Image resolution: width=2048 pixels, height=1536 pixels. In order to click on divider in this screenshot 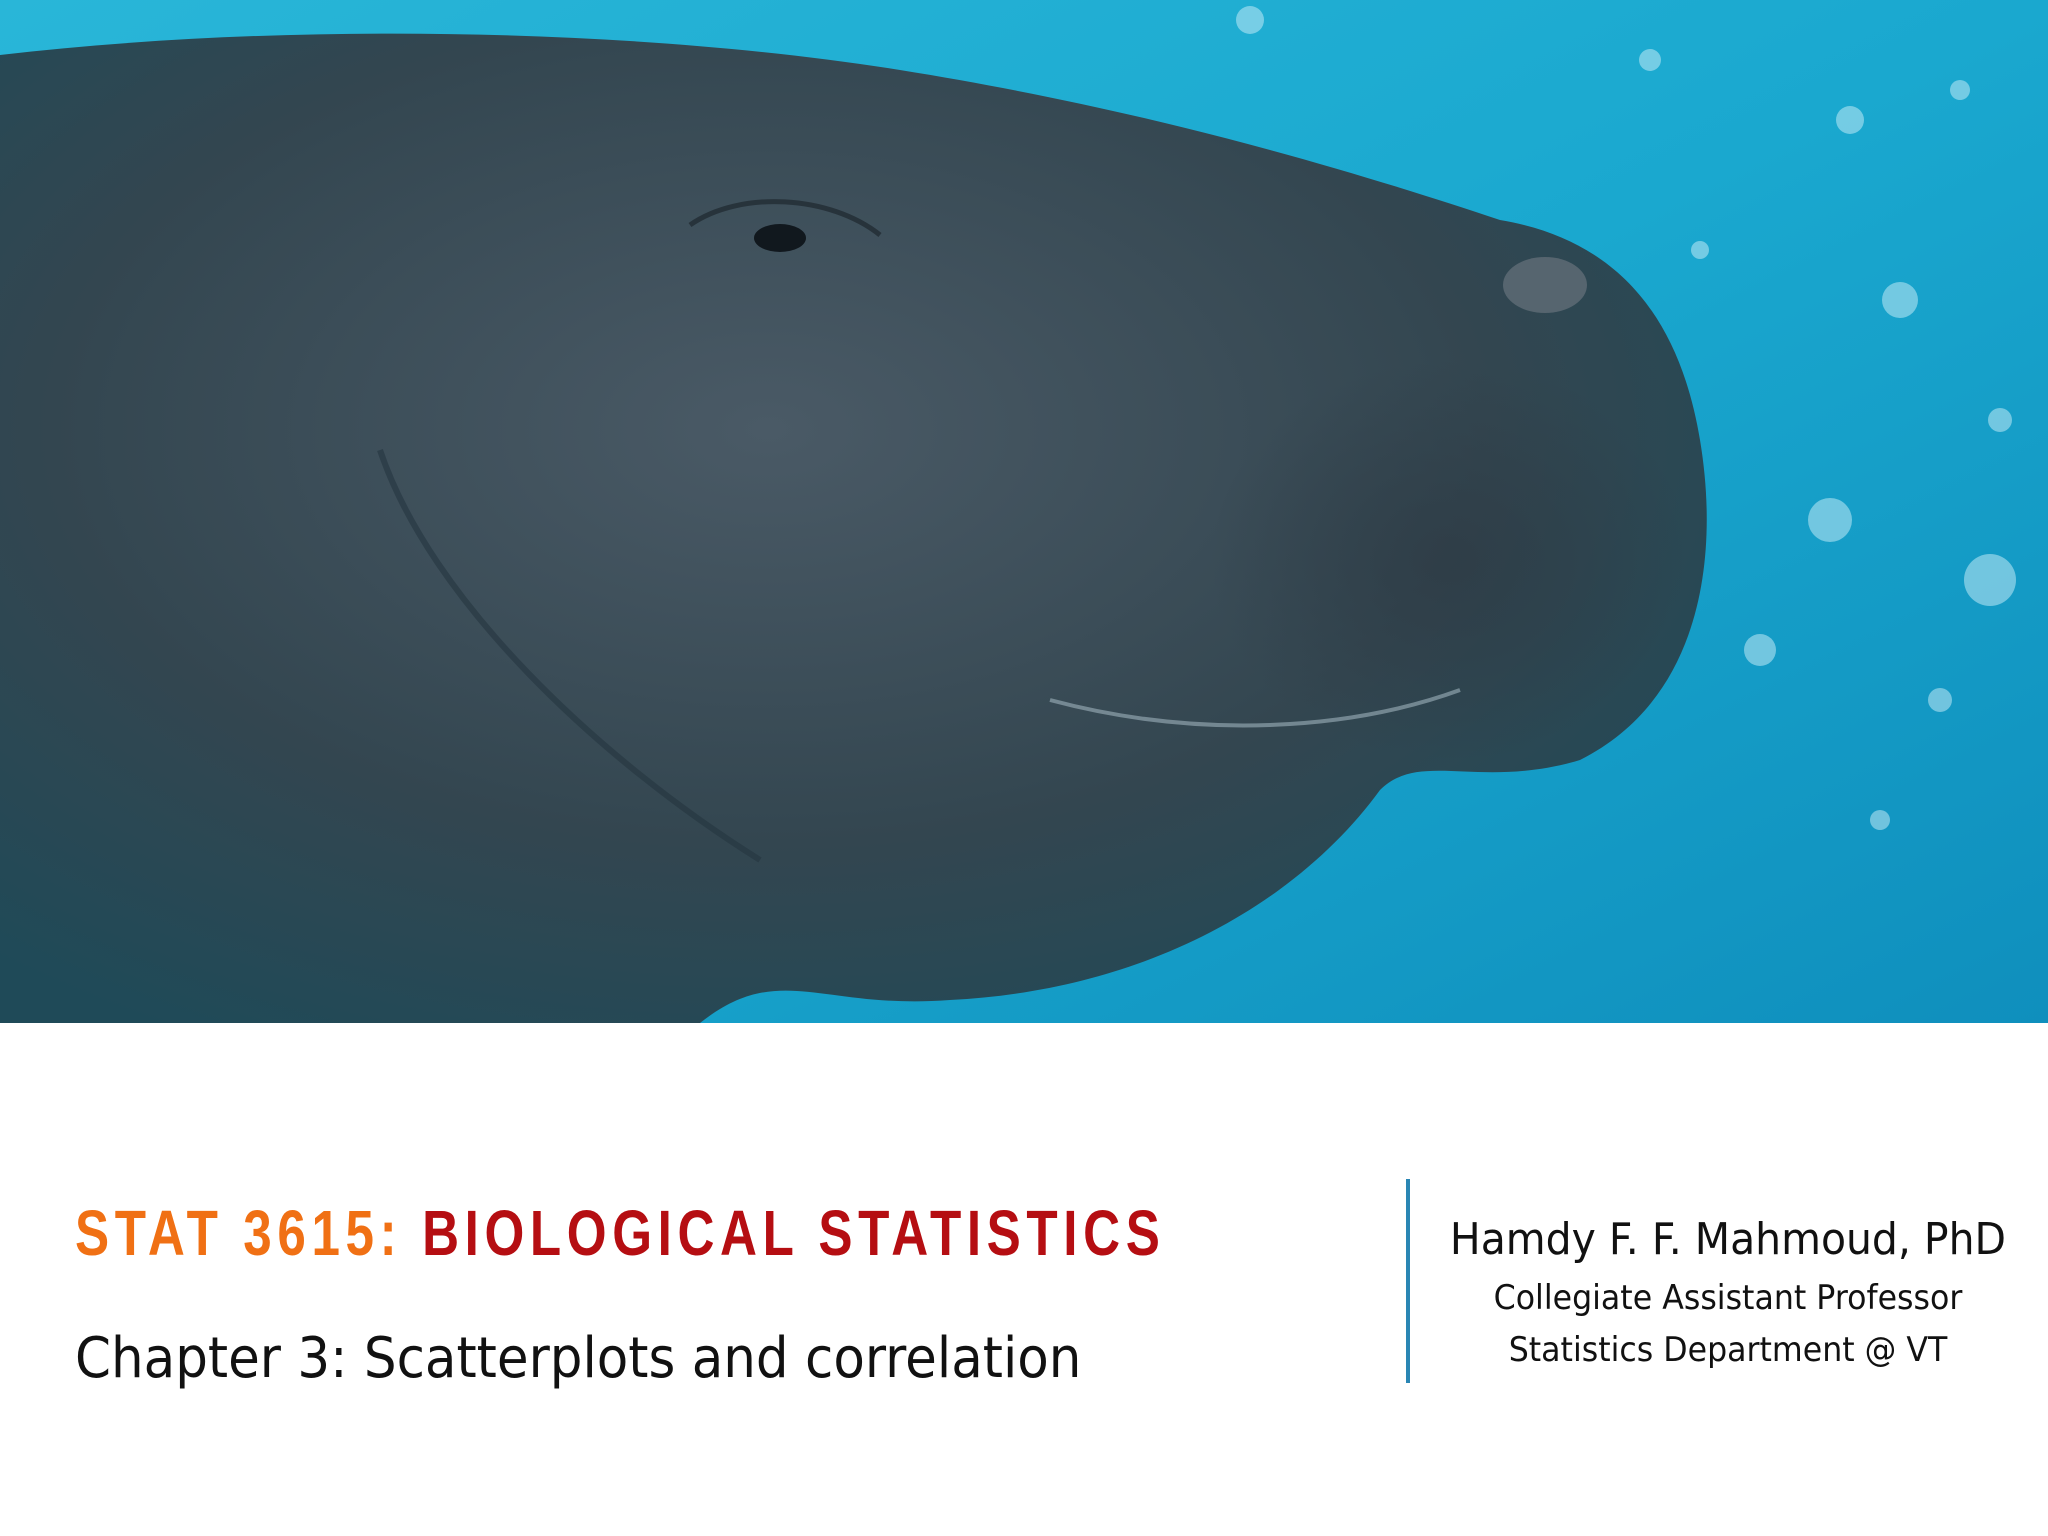, I will do `click(1408, 1281)`.